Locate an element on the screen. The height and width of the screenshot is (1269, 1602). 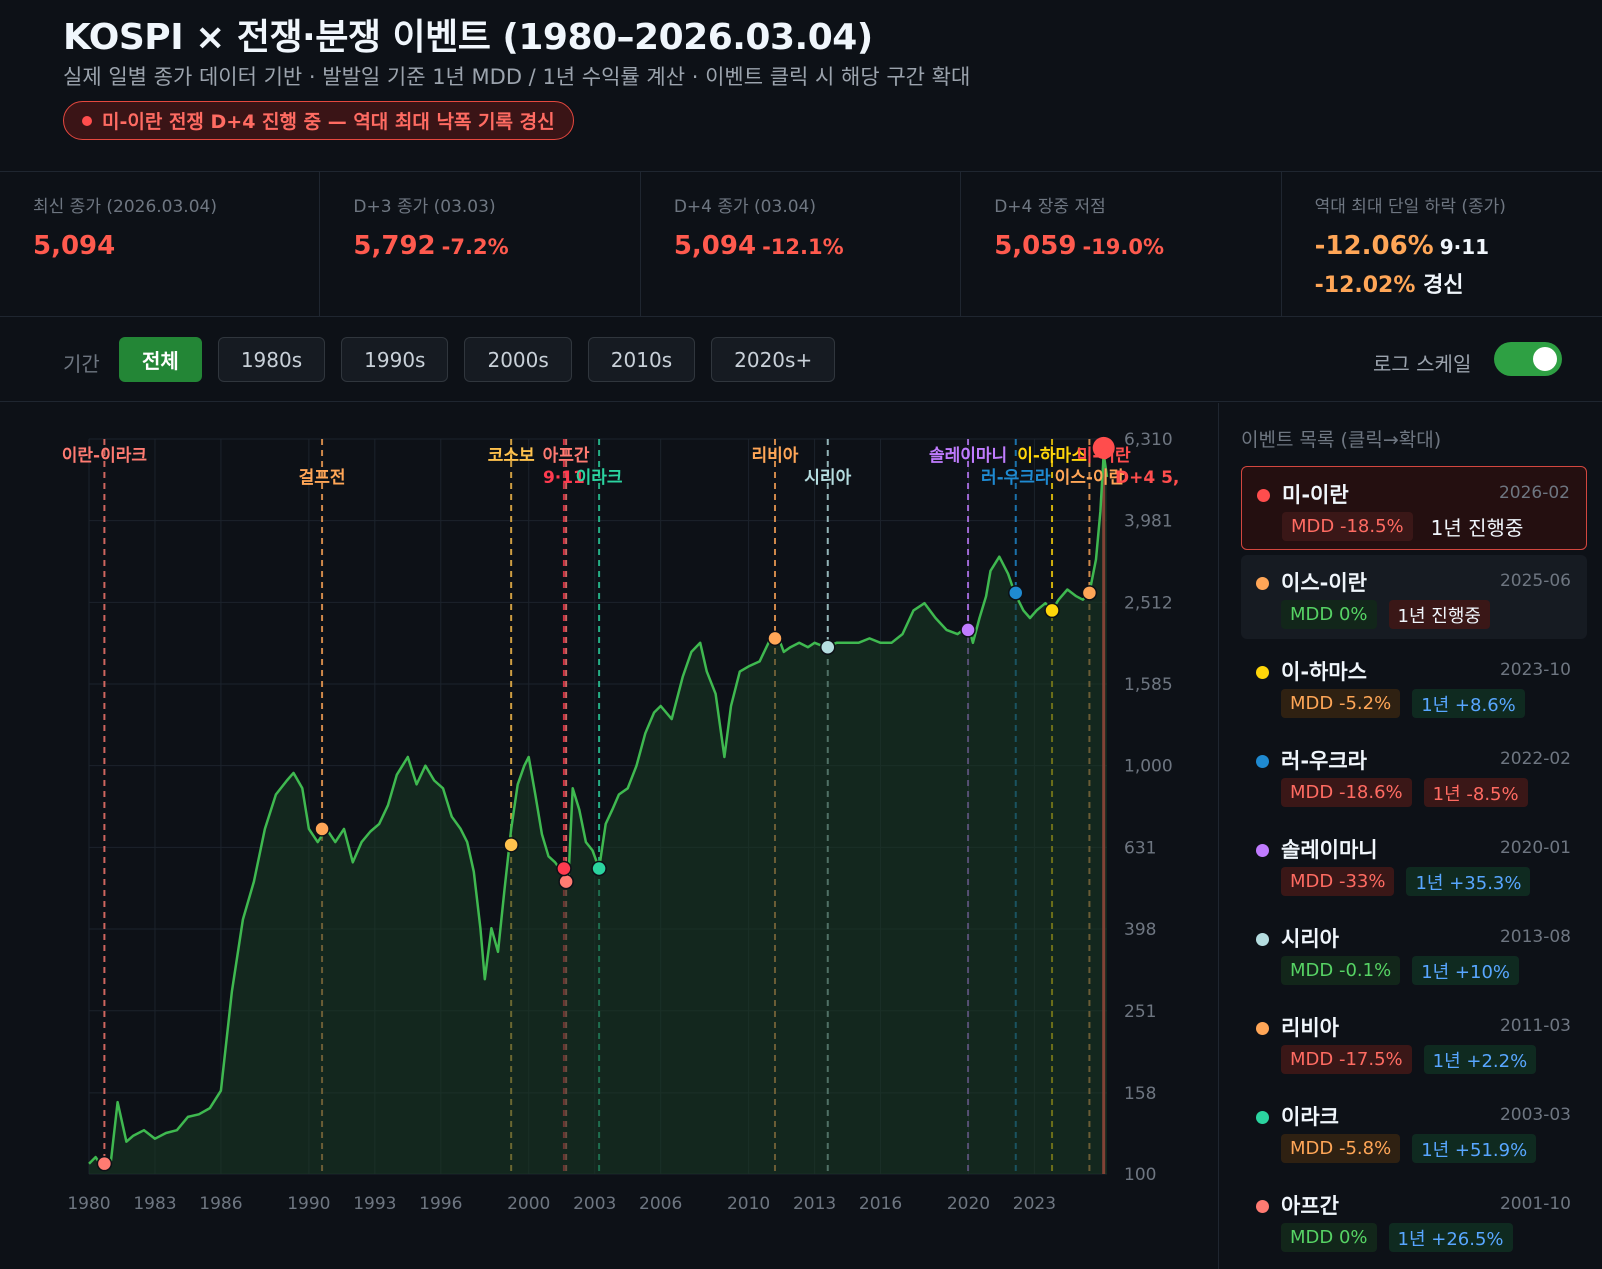
event-date: 2013-08 is located at coordinates (1535, 937).